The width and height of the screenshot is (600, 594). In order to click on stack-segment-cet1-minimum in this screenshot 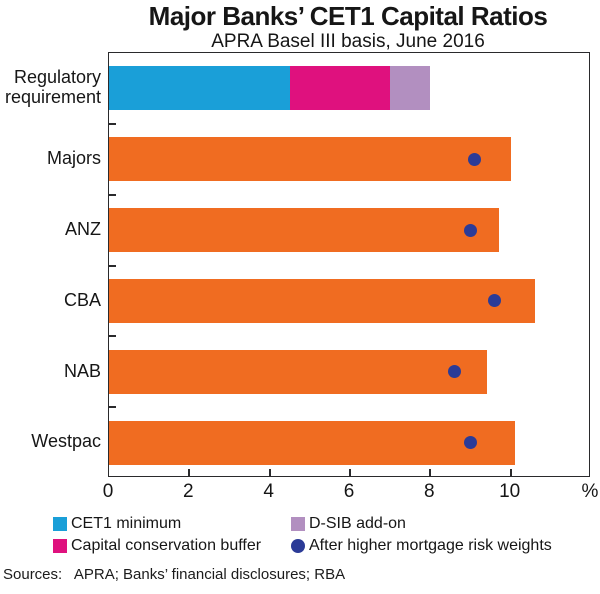, I will do `click(199, 88)`.